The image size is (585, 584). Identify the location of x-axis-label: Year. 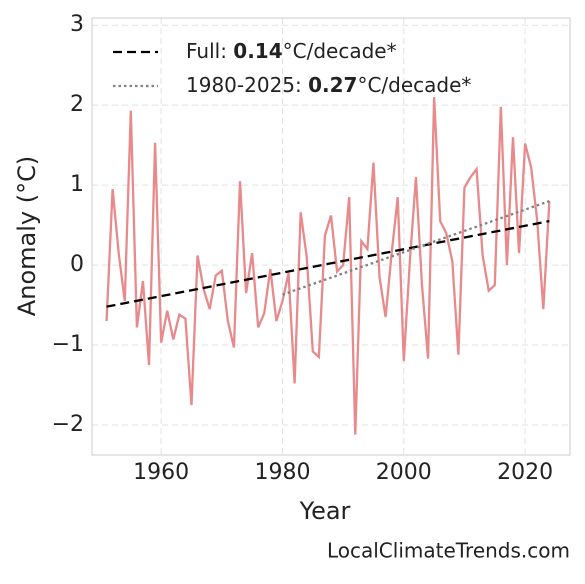
(325, 511).